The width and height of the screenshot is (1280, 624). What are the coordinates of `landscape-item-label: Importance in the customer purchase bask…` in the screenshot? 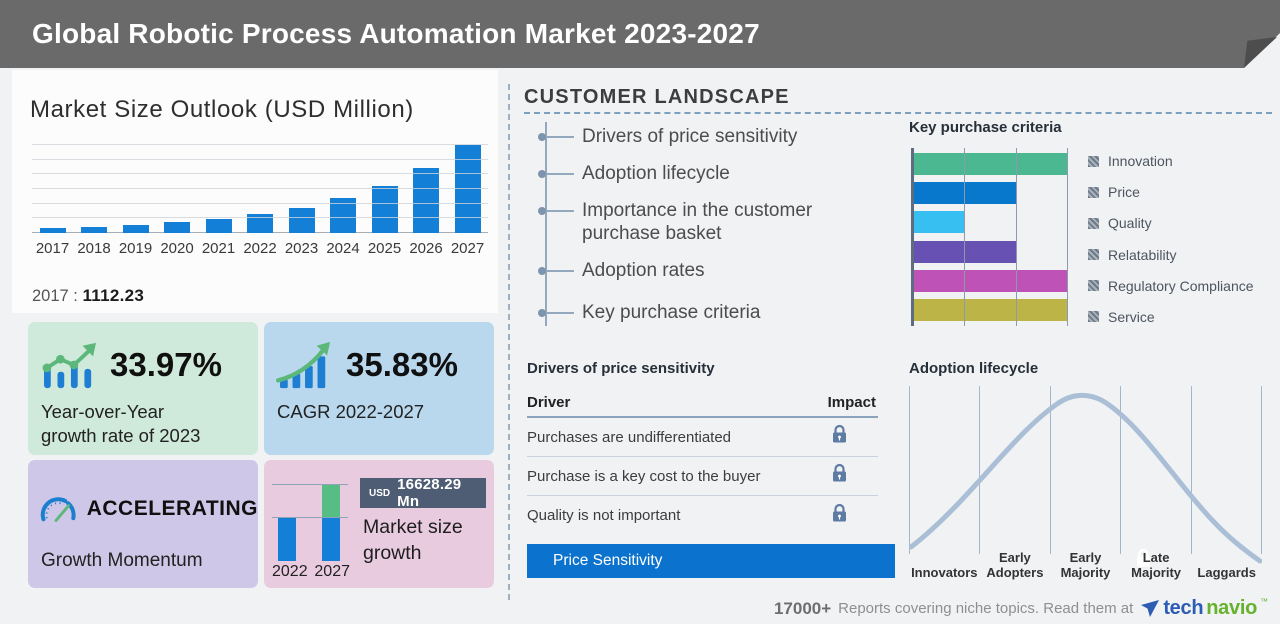 It's located at (697, 222).